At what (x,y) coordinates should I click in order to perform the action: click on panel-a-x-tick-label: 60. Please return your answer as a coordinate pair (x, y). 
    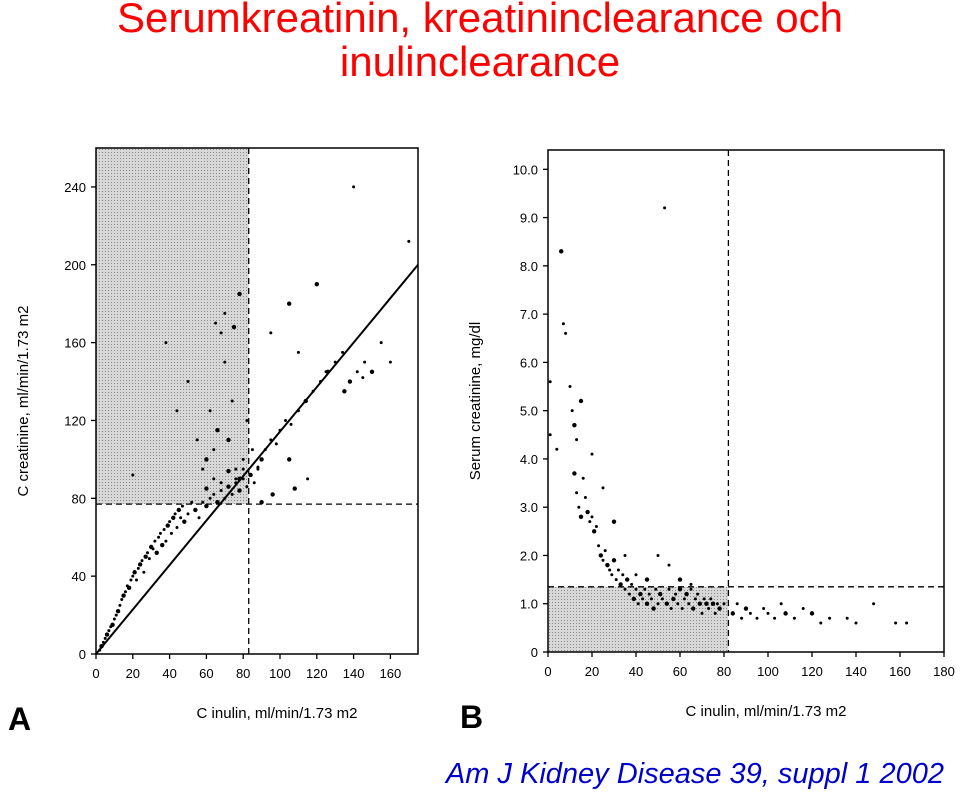
    Looking at the image, I should click on (206, 673).